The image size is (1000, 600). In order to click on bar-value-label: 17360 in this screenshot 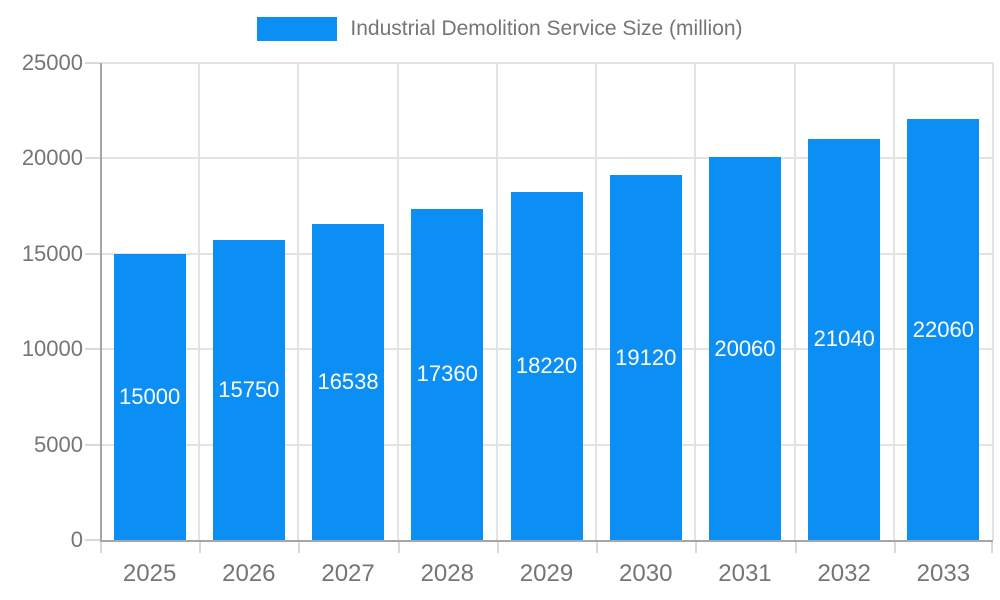, I will do `click(447, 374)`.